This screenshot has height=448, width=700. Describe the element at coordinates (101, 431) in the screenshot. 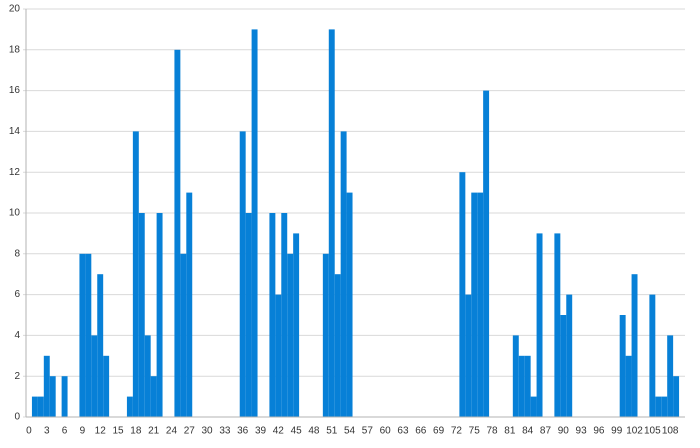

I see `x-tick-label: 12` at that location.